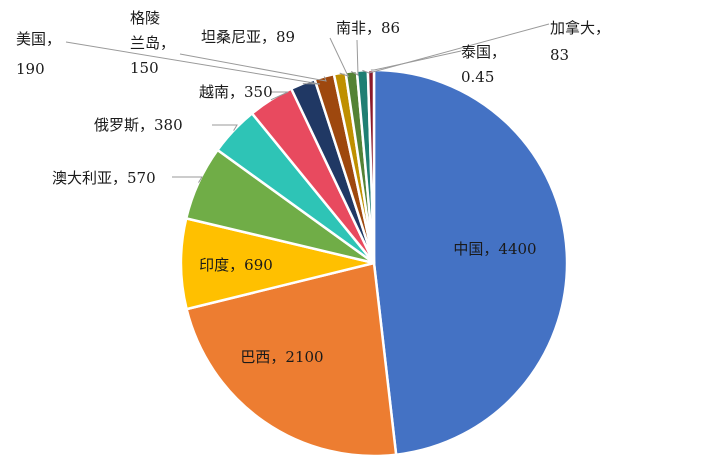  I want to click on data-label-11: 加拿大， 83, so click(580, 41).